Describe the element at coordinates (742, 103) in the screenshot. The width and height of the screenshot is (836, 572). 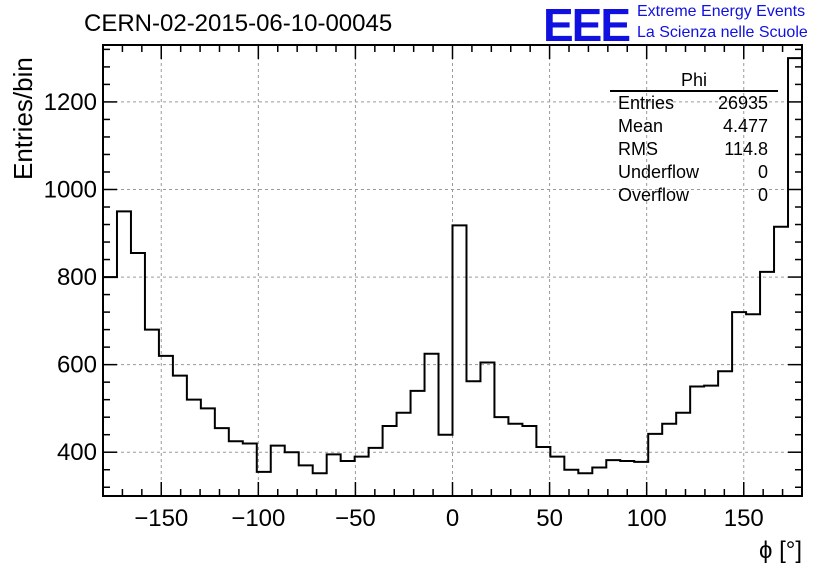
I see `stats-value: 26935` at that location.